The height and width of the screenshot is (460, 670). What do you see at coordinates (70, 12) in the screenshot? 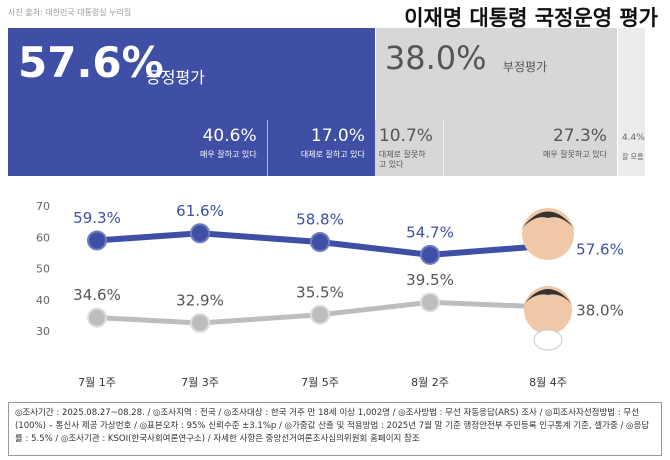
I see `credit: 사진 출처: 대한민국 대통령실 누리집` at bounding box center [70, 12].